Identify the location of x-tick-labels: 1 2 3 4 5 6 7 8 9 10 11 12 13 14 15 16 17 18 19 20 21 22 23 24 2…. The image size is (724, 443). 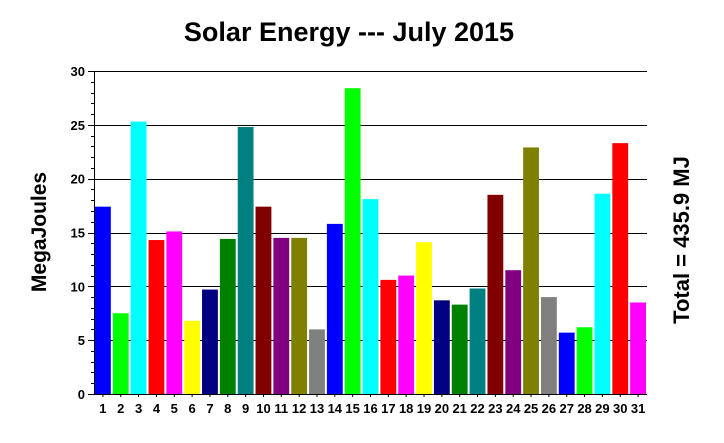
(372, 408).